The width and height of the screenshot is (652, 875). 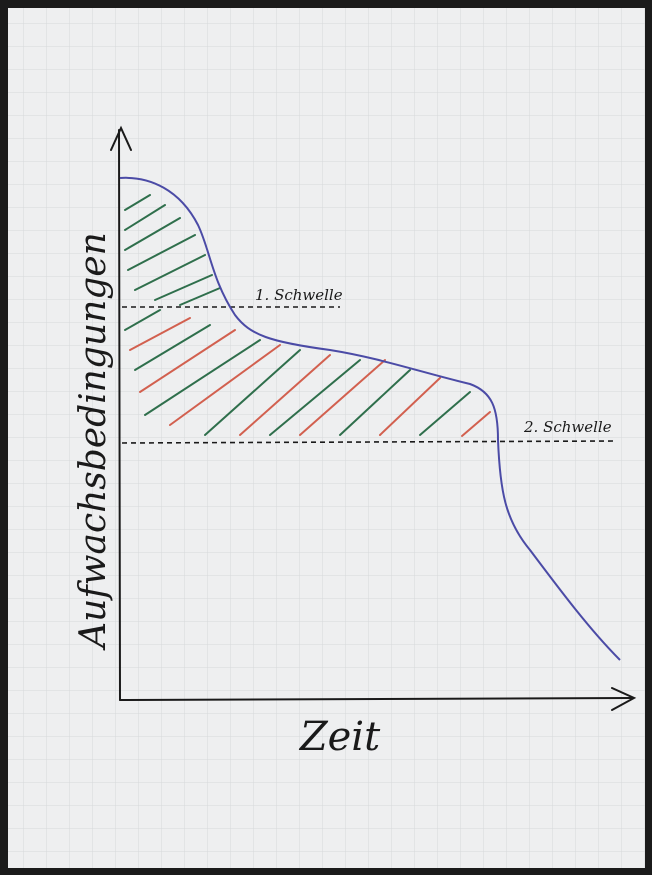 I want to click on y-axis-label: Aufwachsbedingungen, so click(x=93, y=441).